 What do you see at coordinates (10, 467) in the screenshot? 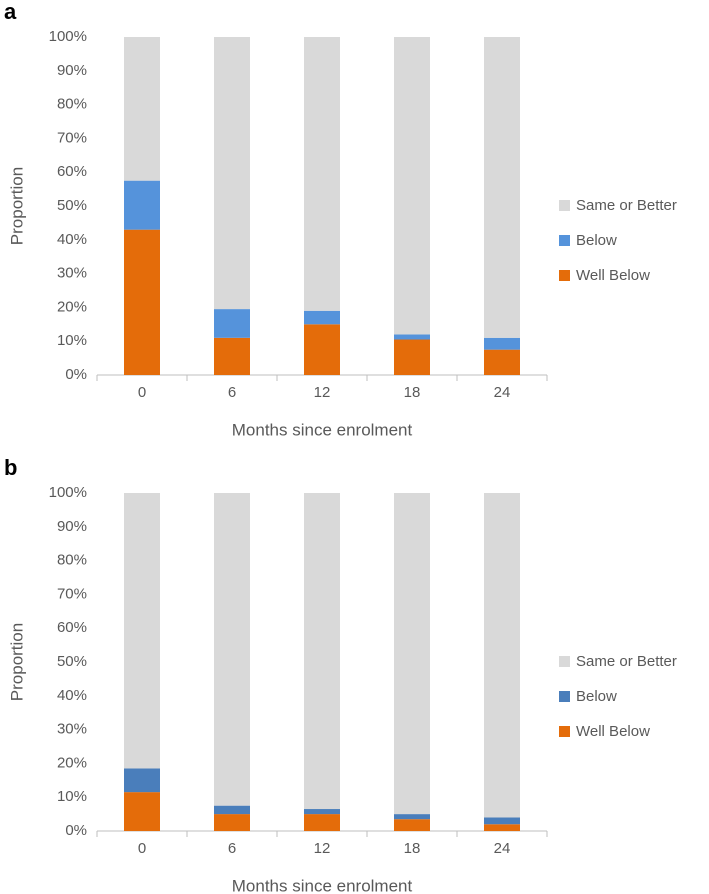
I see `panel-label: b` at bounding box center [10, 467].